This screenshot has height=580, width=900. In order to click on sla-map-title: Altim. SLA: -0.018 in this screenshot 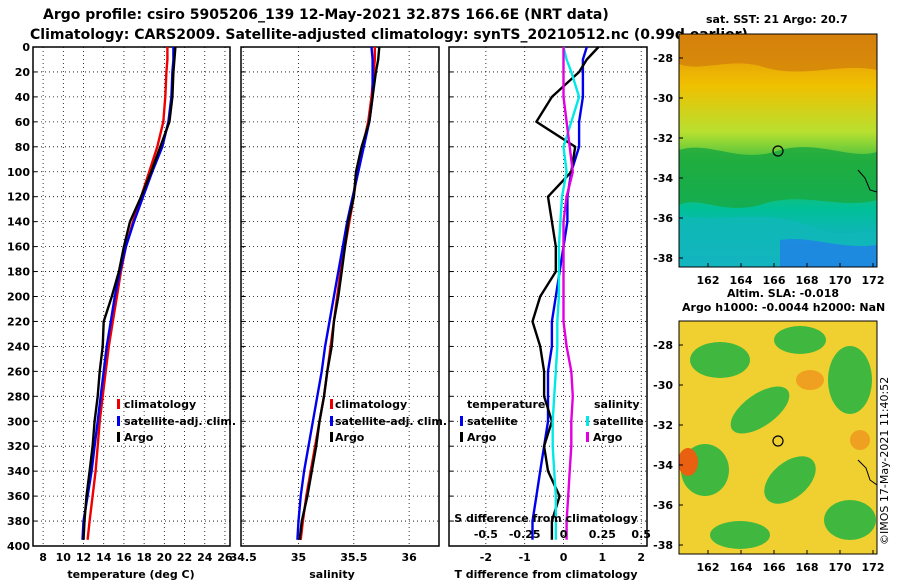, I will do `click(783, 293)`.